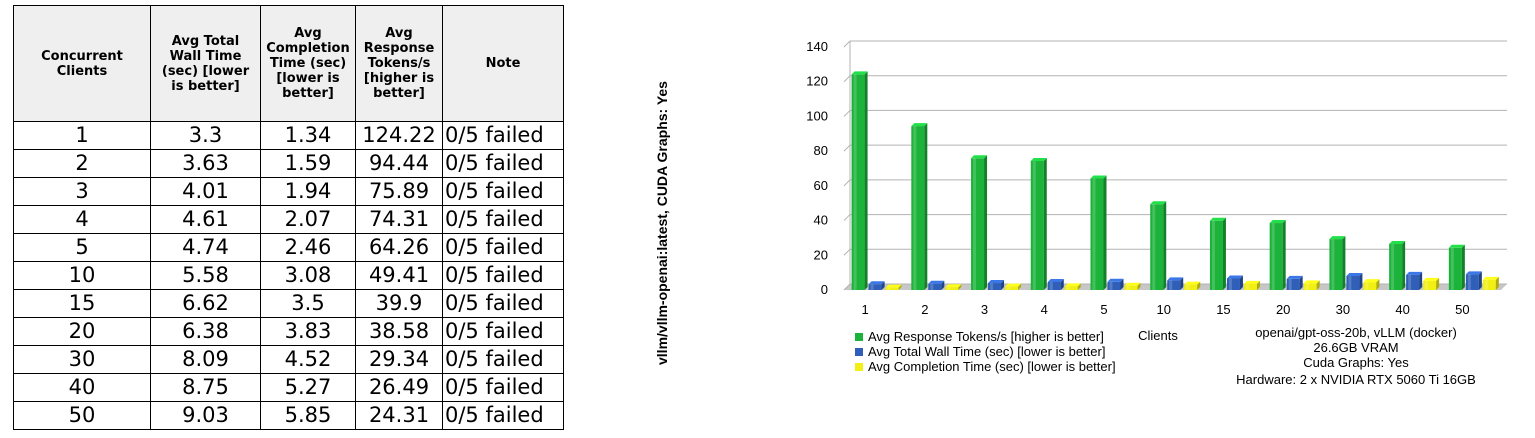 The height and width of the screenshot is (438, 1535). What do you see at coordinates (308, 247) in the screenshot?
I see `table-cell: 2.46` at bounding box center [308, 247].